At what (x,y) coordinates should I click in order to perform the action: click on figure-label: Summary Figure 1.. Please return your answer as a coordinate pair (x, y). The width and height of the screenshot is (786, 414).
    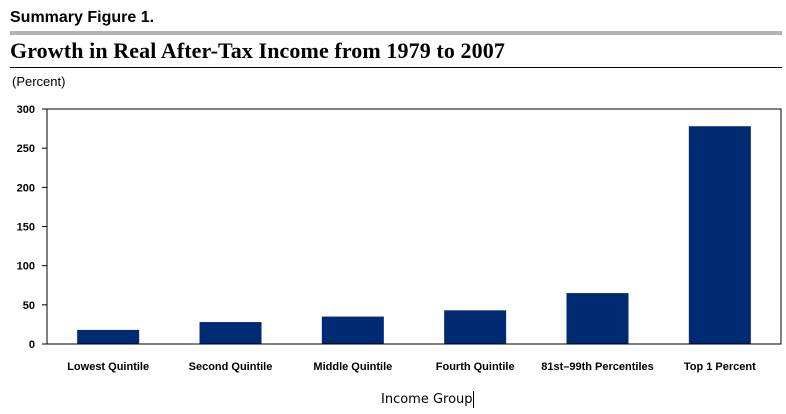
    Looking at the image, I should click on (82, 17).